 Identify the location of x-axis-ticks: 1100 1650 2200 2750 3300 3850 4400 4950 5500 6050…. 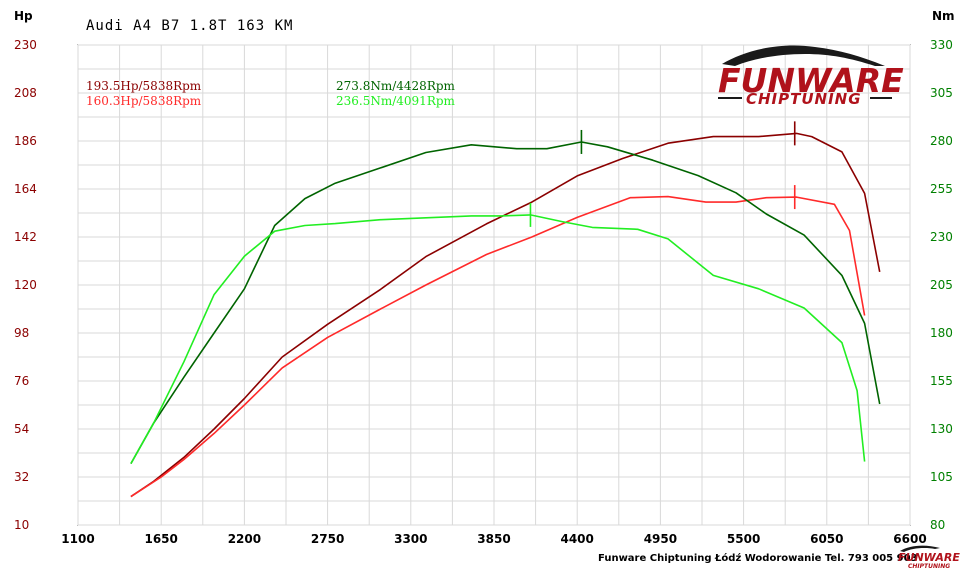
(493, 539).